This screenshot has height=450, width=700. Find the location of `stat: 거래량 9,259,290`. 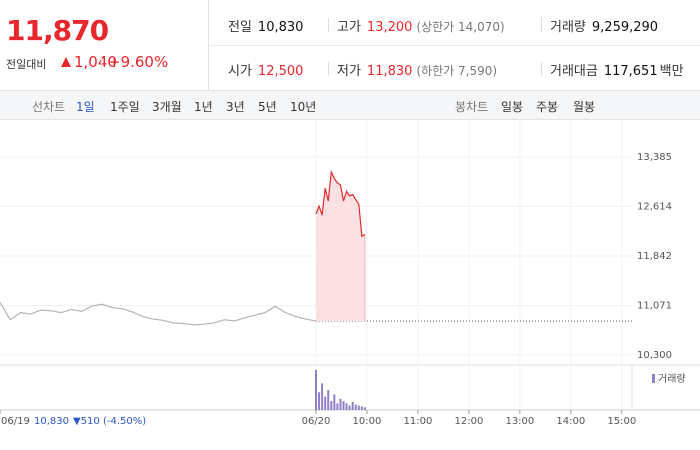

stat: 거래량 9,259,290 is located at coordinates (604, 25).